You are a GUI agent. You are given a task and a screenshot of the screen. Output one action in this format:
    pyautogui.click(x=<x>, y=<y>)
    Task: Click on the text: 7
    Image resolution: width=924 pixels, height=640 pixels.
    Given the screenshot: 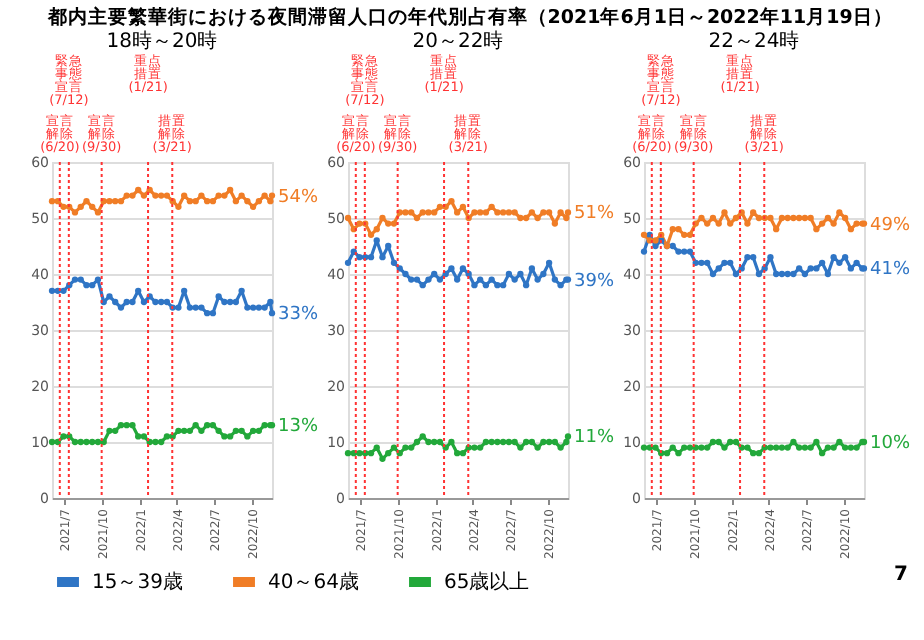 What is the action you would take?
    pyautogui.click(x=901, y=575)
    